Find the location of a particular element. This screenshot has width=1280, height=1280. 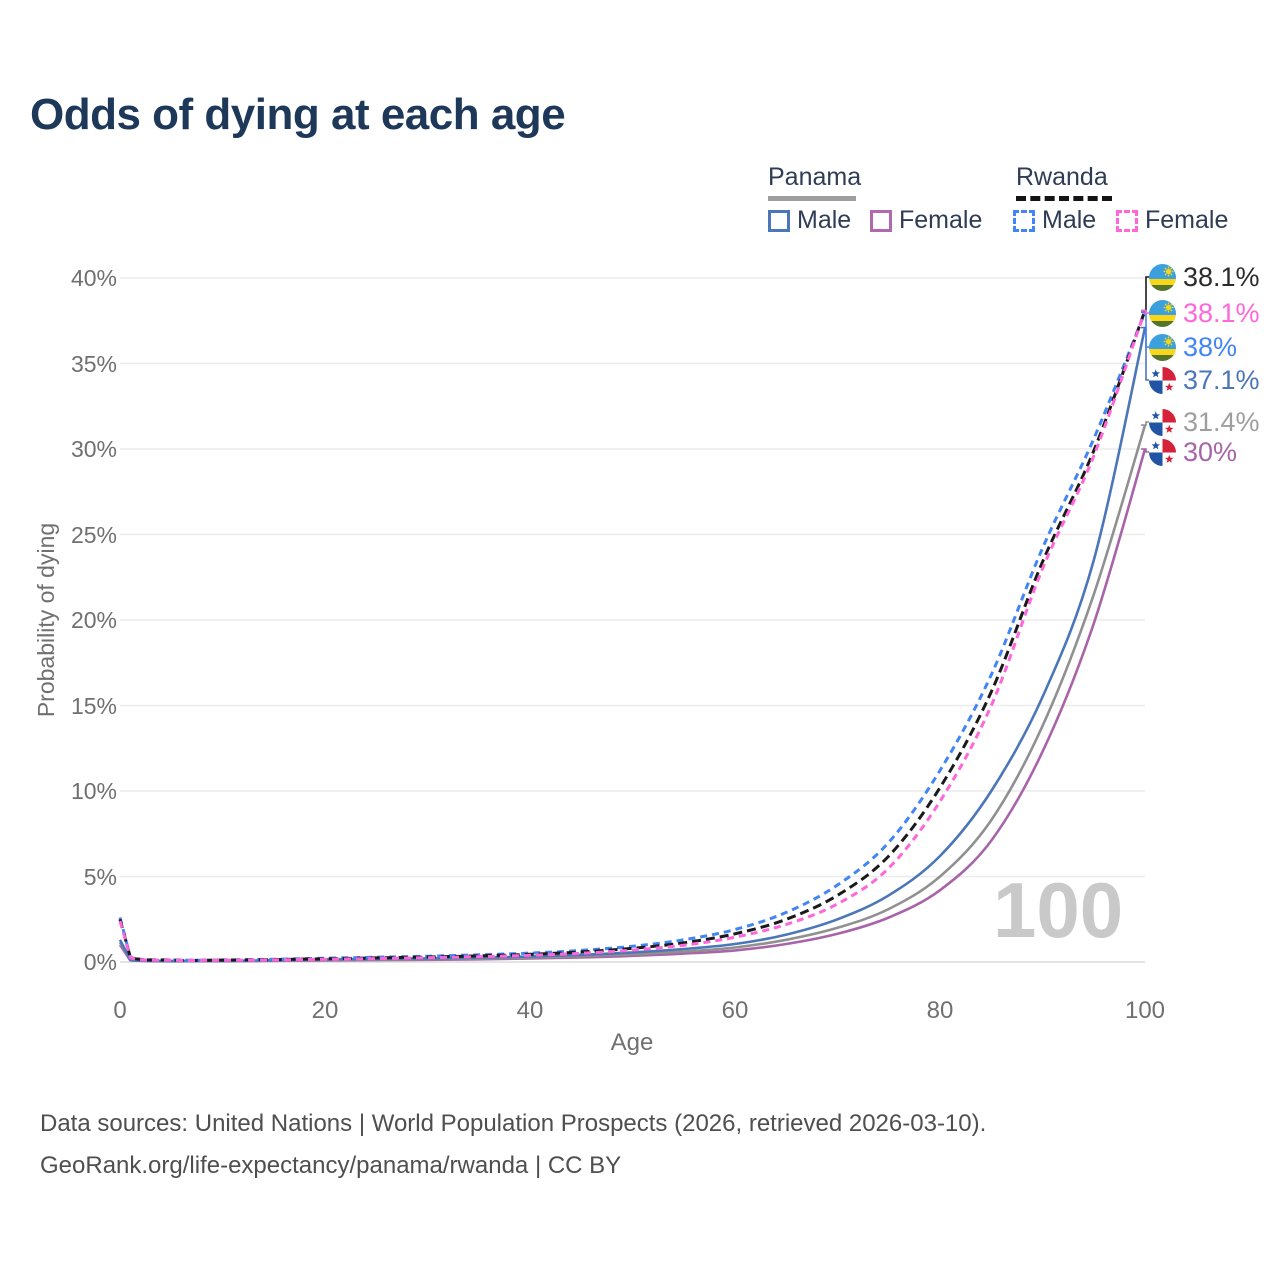

y-tick-label: 15% is located at coordinates (93, 705).